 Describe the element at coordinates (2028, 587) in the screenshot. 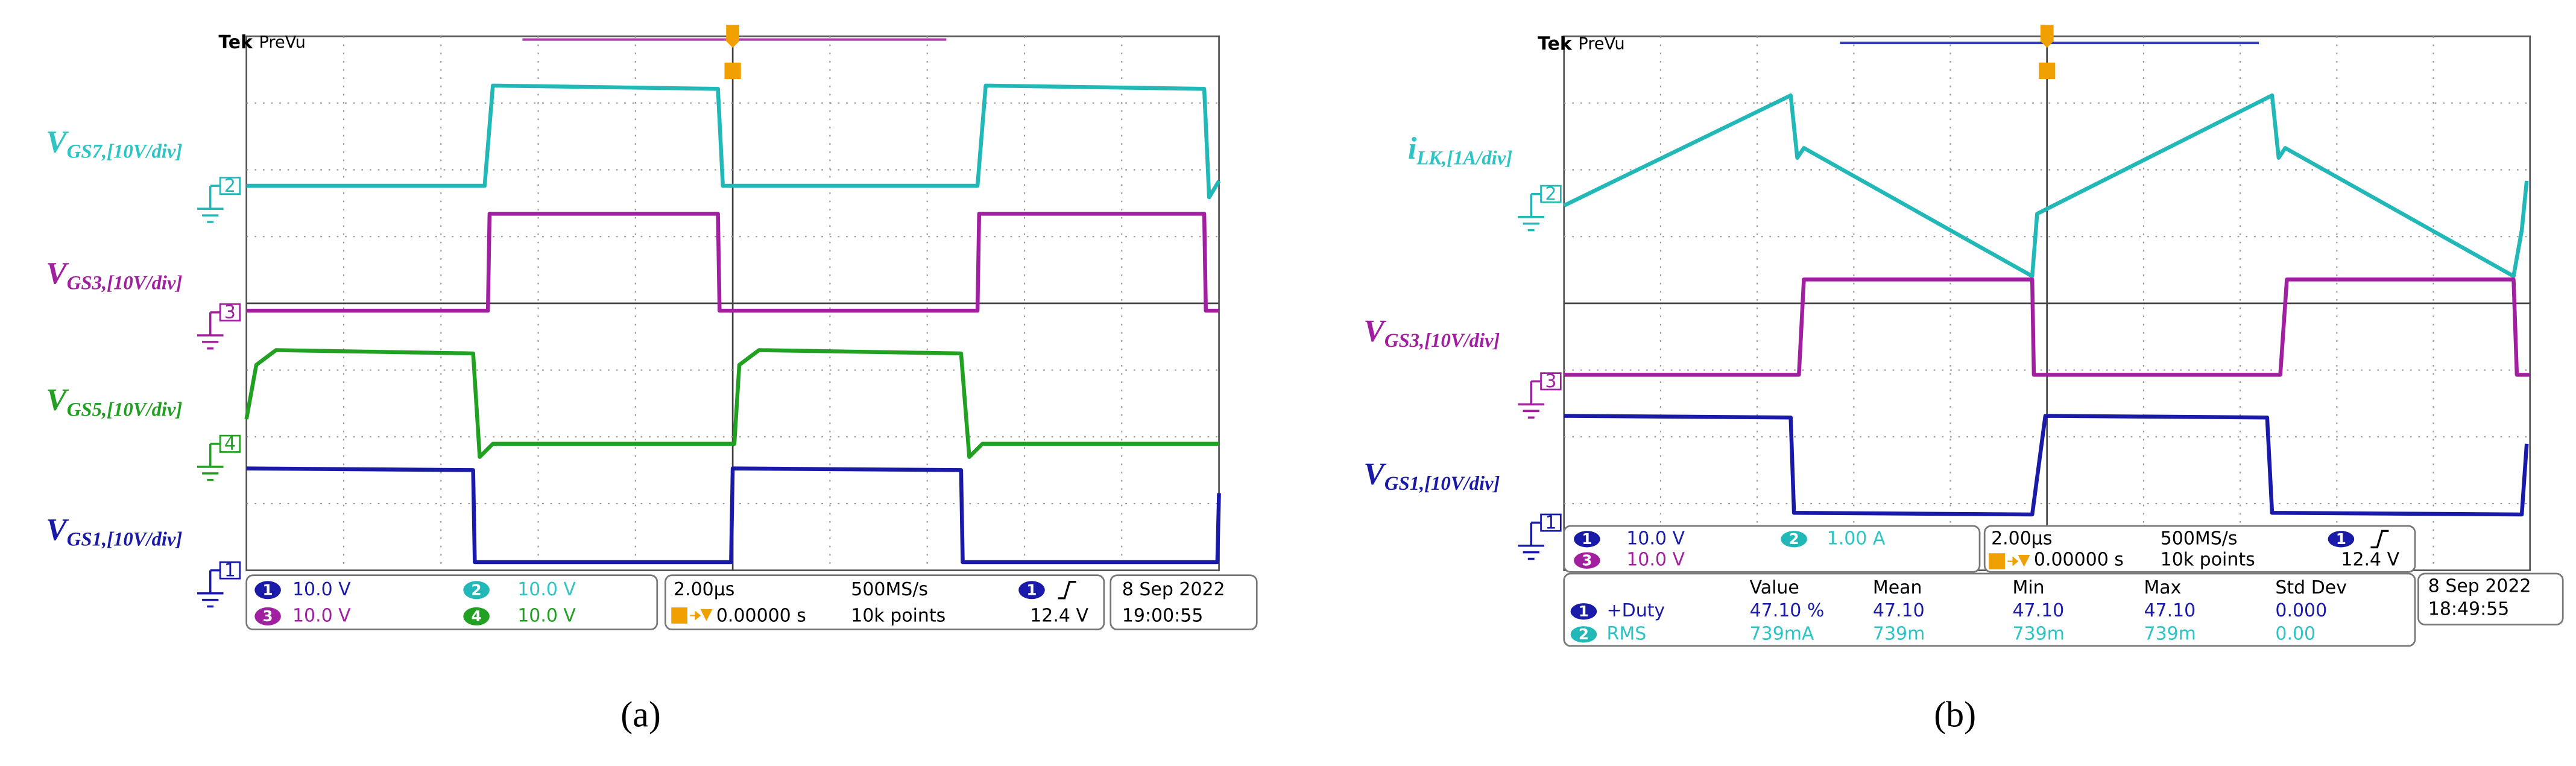

I see `measurement-header: Min` at that location.